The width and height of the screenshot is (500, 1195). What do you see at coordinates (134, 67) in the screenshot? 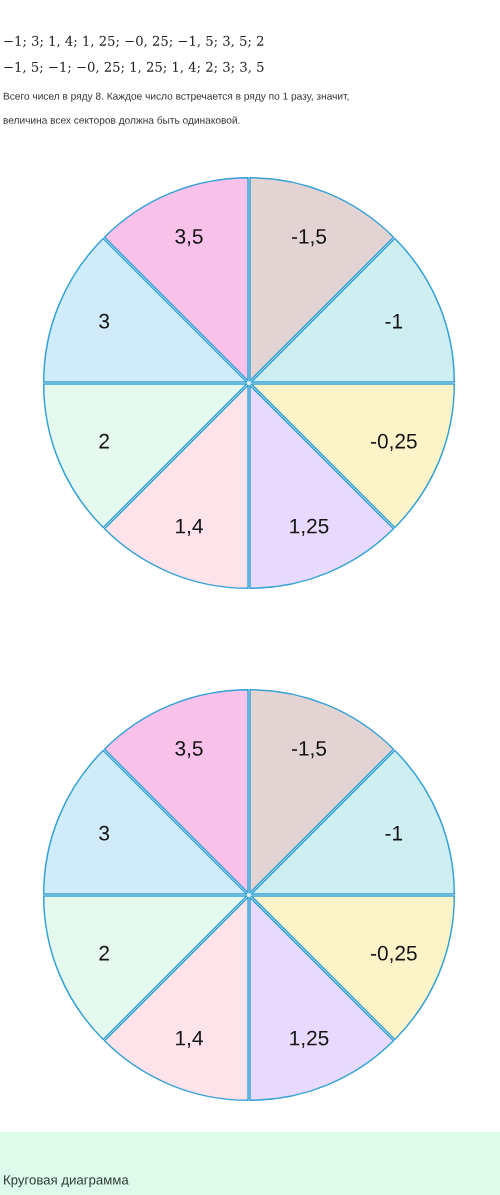
I see `text: −1, 5; −1; −0, 25; 1, 25; 1, 4; 2; 3; 3, 5` at bounding box center [134, 67].